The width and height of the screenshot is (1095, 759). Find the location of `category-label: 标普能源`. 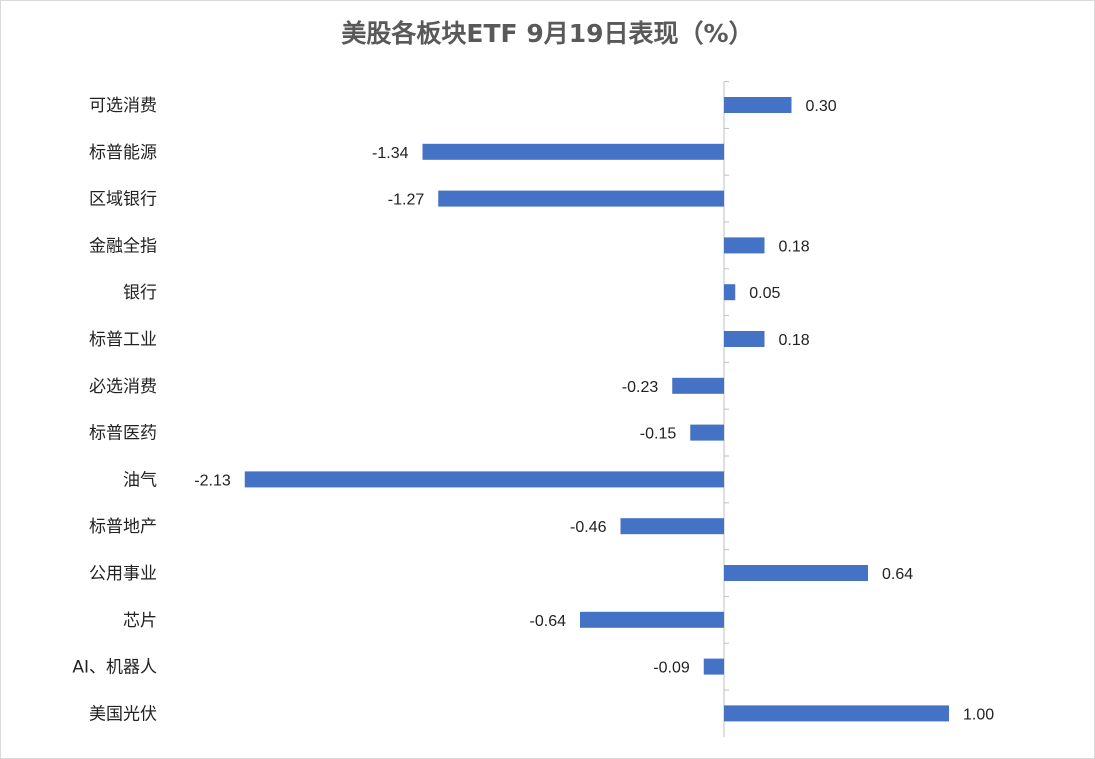

category-label: 标普能源 is located at coordinates (123, 153).